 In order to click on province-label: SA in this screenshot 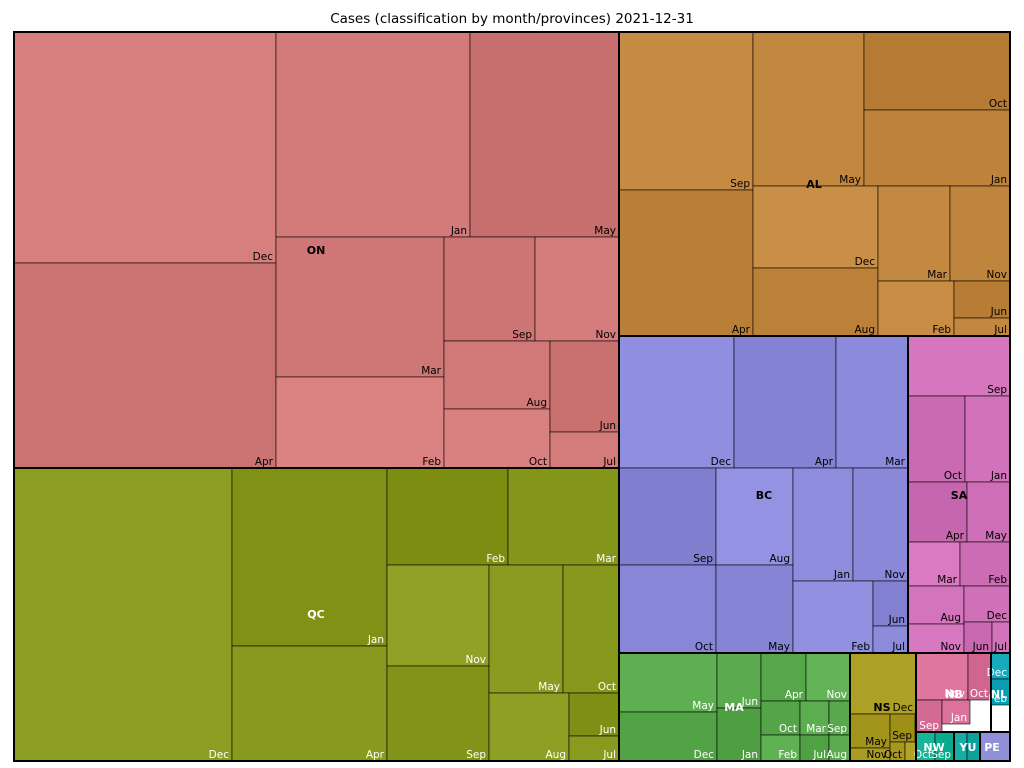, I will do `click(959, 495)`.